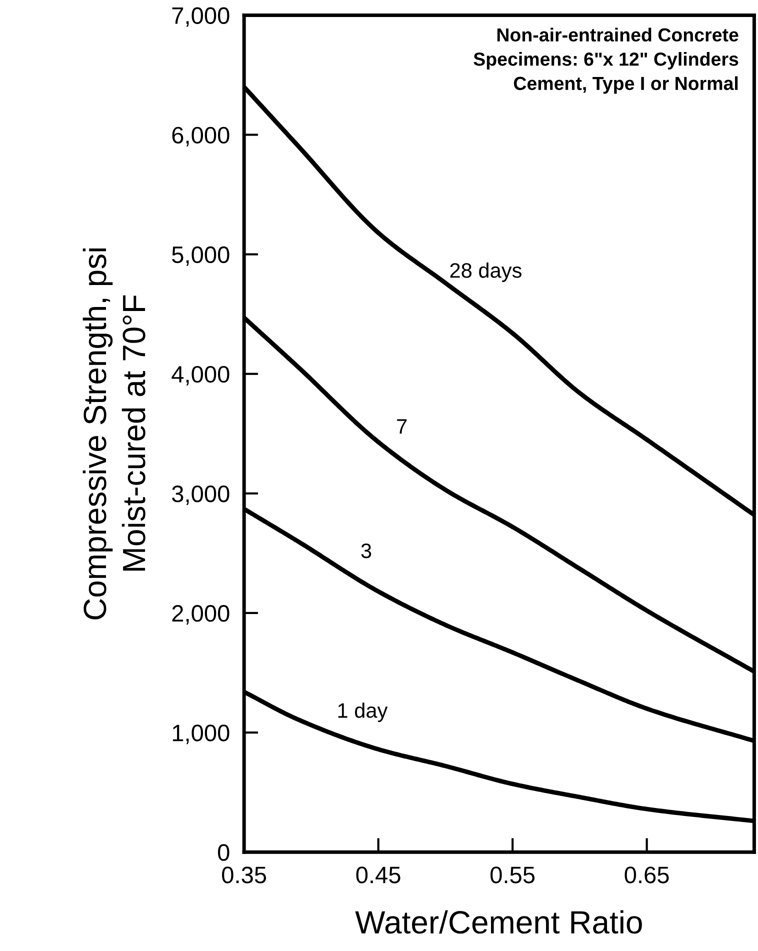 The image size is (758, 951). What do you see at coordinates (498, 922) in the screenshot?
I see `x-axis-title: Water/Cement Ratio` at bounding box center [498, 922].